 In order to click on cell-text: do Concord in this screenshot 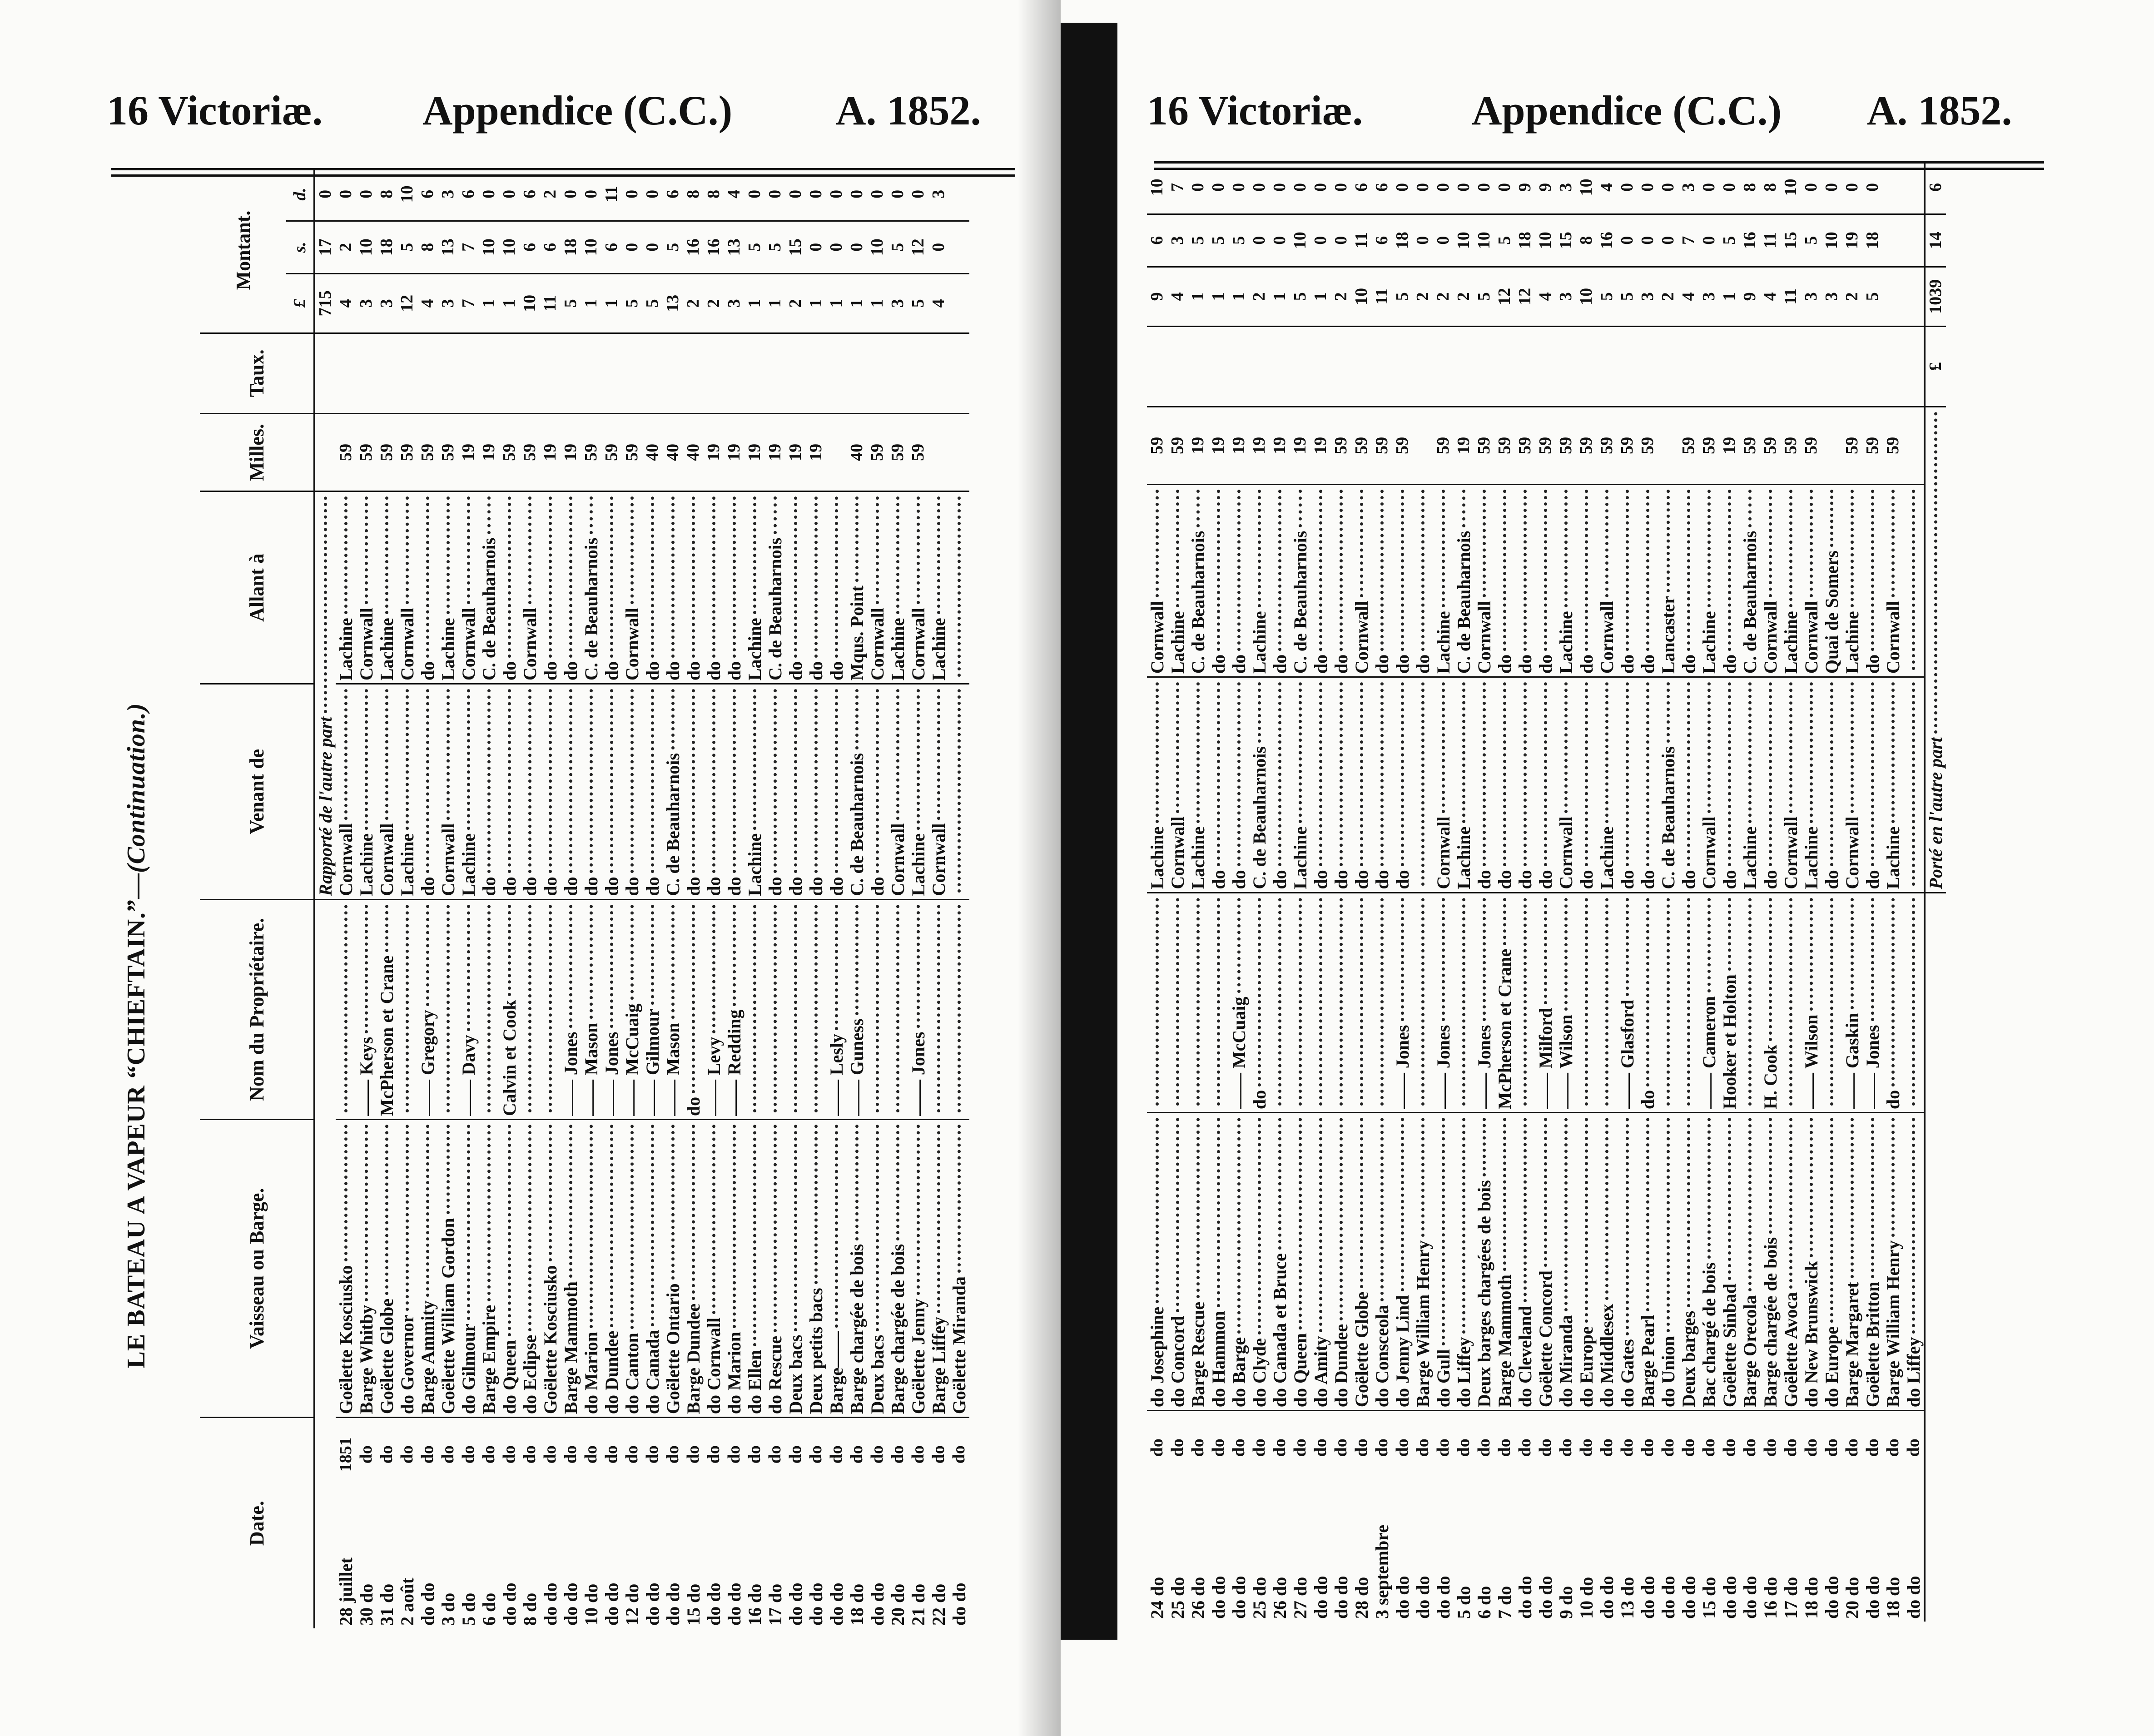, I will do `click(1178, 1362)`.